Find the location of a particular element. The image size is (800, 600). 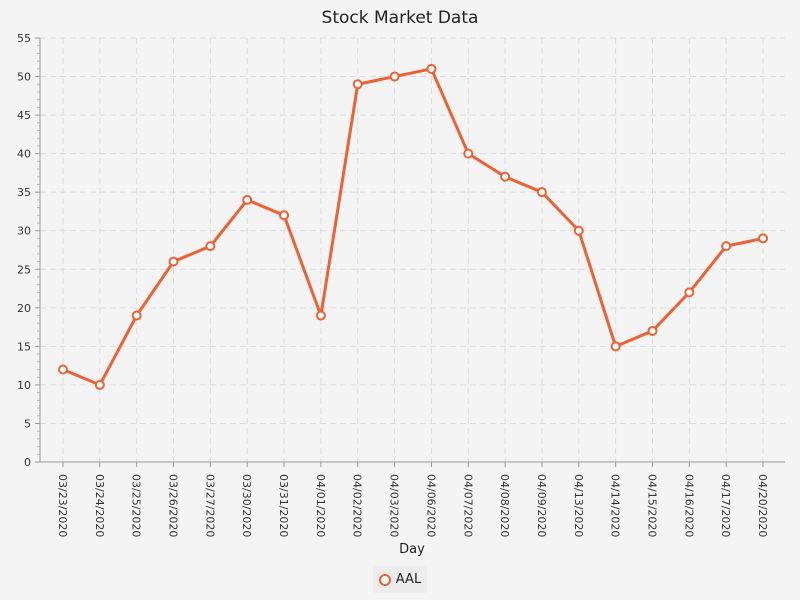

y-tick-label: 20 is located at coordinates (24, 308).